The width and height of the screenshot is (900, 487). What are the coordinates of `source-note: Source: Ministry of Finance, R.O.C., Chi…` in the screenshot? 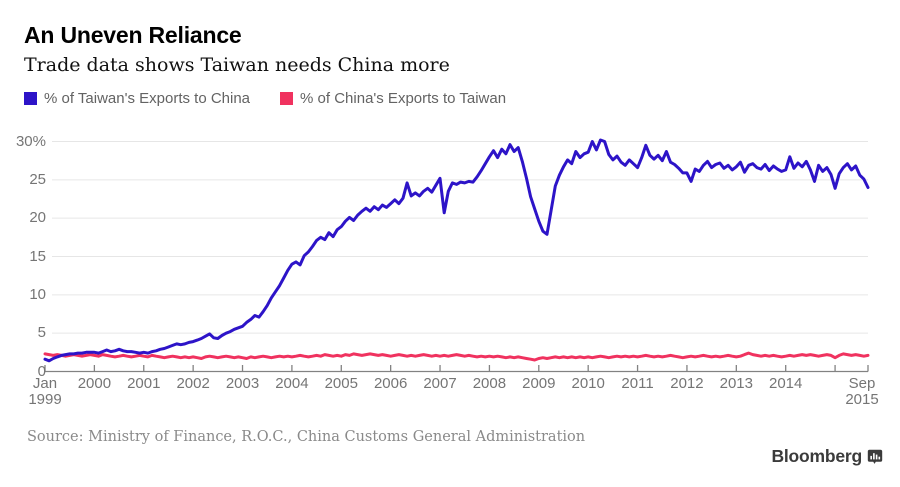 It's located at (306, 437).